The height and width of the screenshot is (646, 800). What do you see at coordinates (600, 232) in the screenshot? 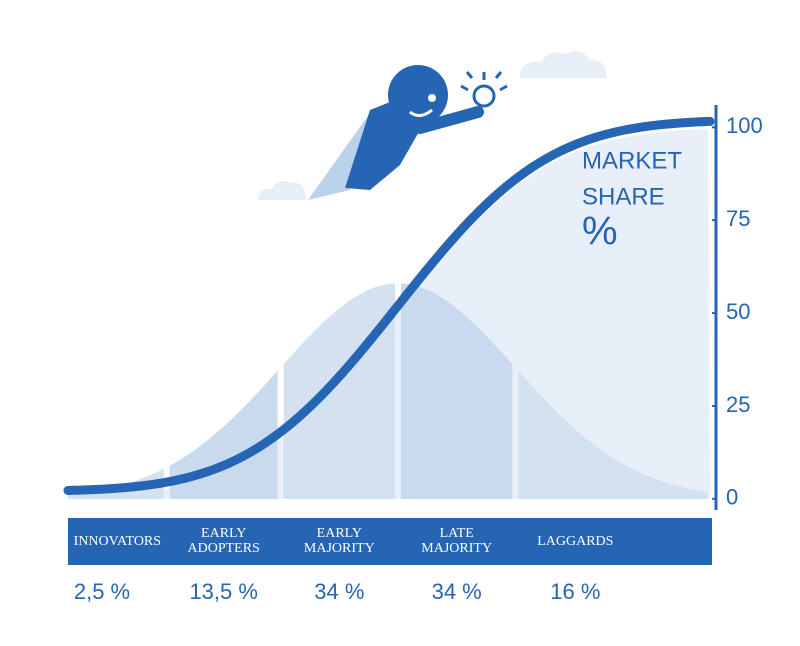
I see `y-axis-label: %` at bounding box center [600, 232].